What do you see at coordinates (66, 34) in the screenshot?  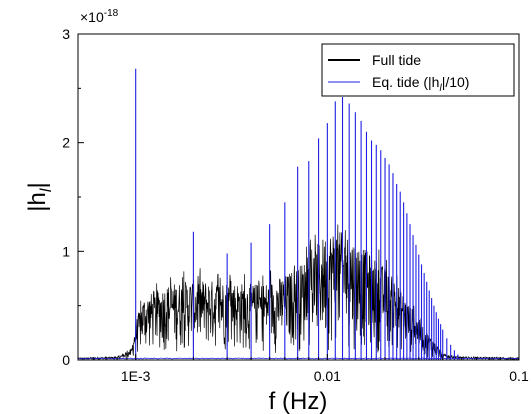 I see `y-tick-label: 3` at bounding box center [66, 34].